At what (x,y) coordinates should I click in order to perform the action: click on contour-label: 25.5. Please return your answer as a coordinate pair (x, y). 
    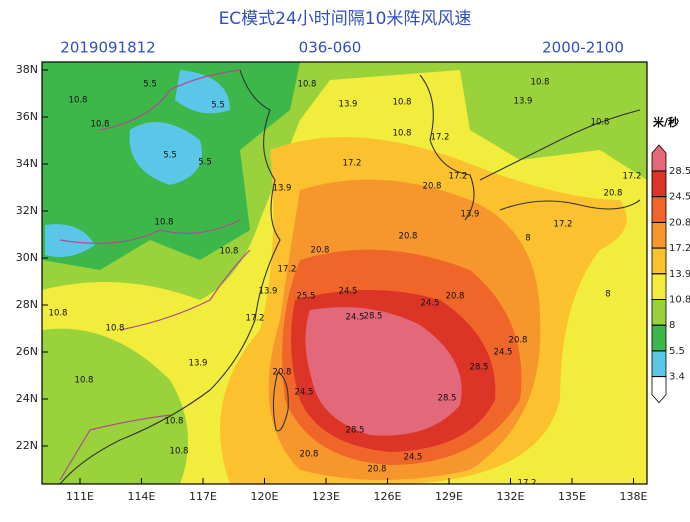
    Looking at the image, I should click on (306, 297).